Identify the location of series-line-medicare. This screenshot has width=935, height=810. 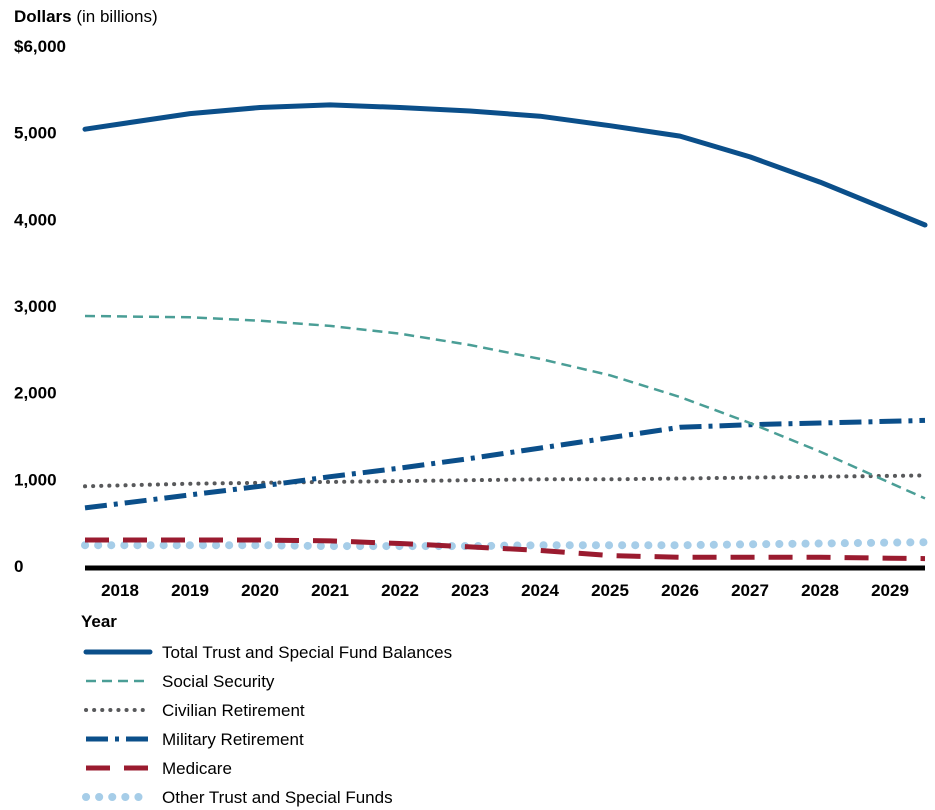
(505, 549).